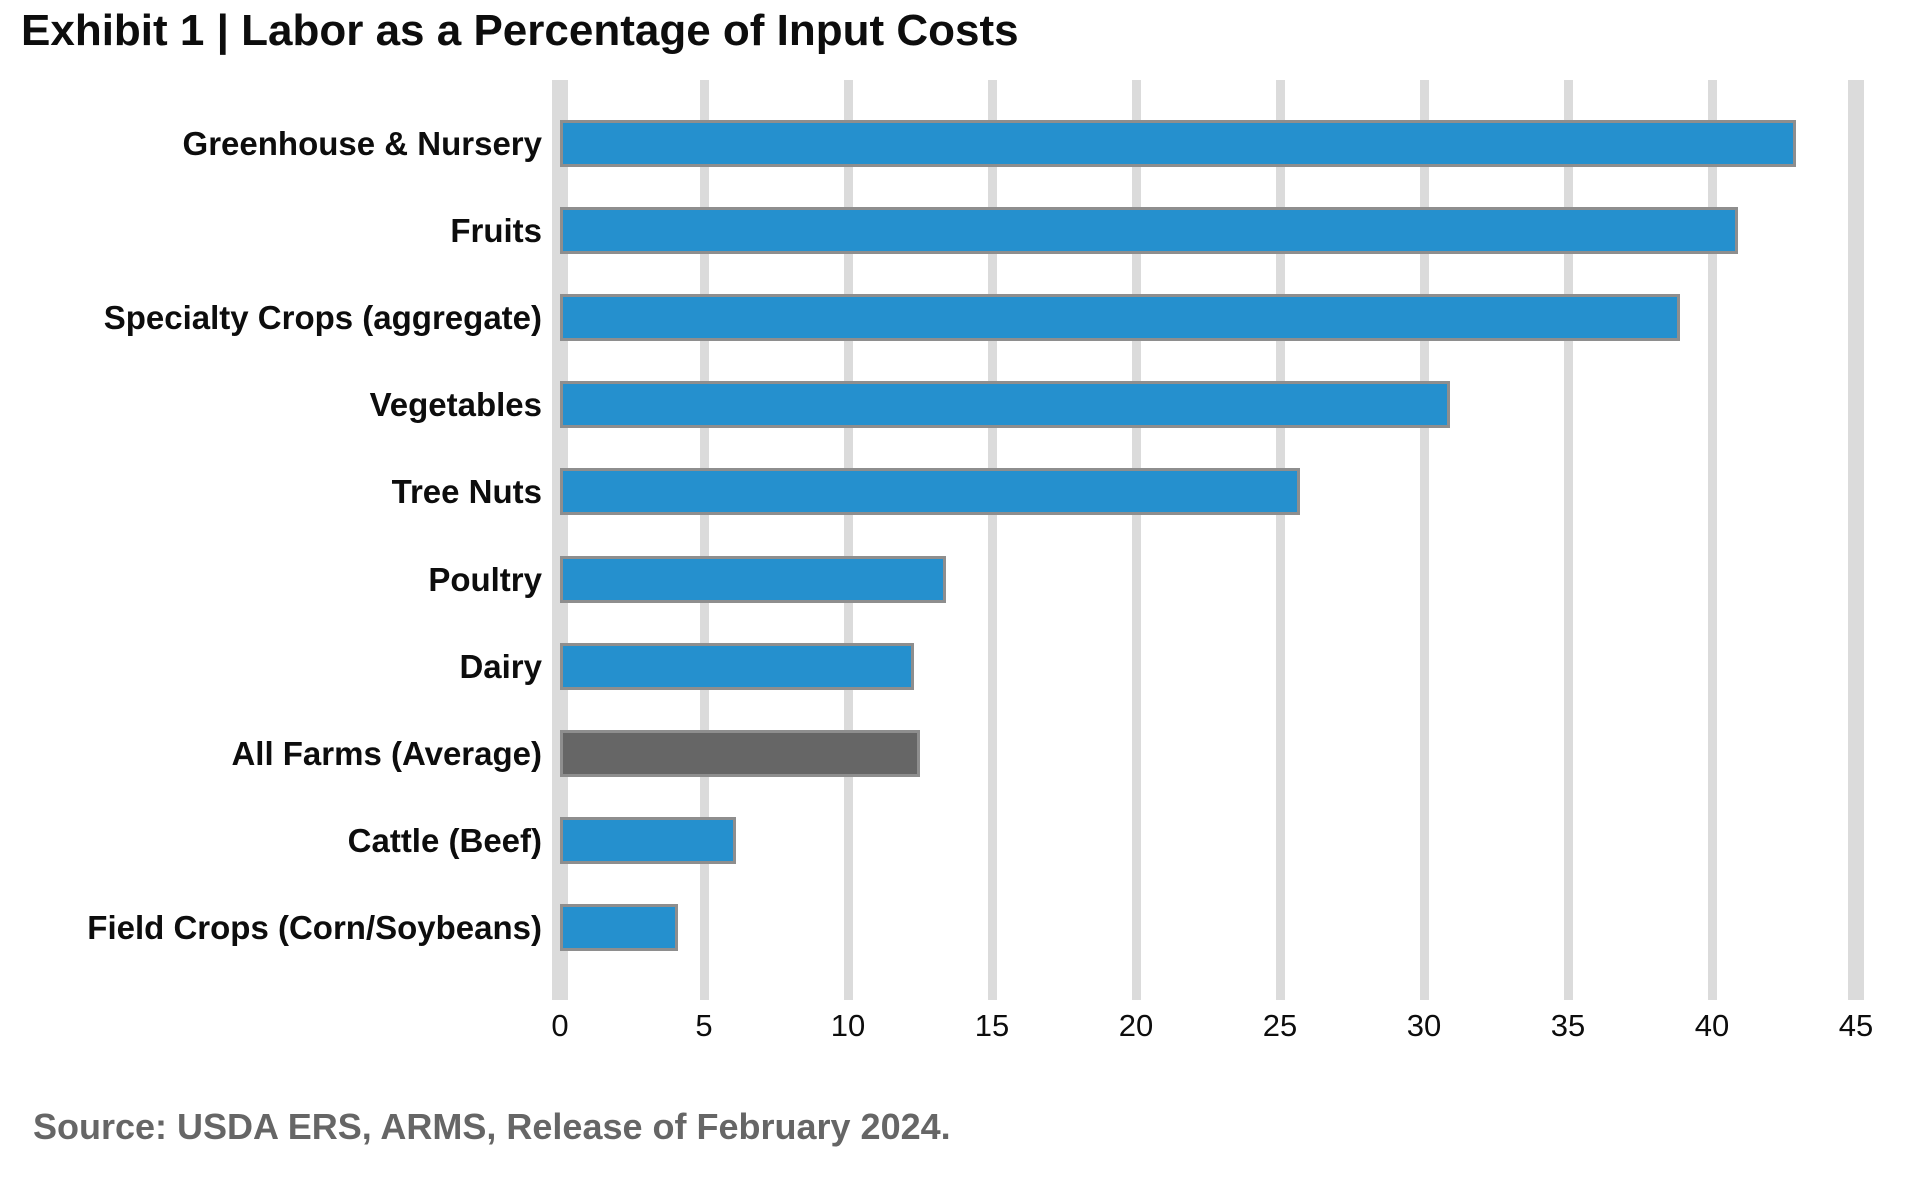 The width and height of the screenshot is (1913, 1193). What do you see at coordinates (1280, 1025) in the screenshot?
I see `x-tick-label: 25` at bounding box center [1280, 1025].